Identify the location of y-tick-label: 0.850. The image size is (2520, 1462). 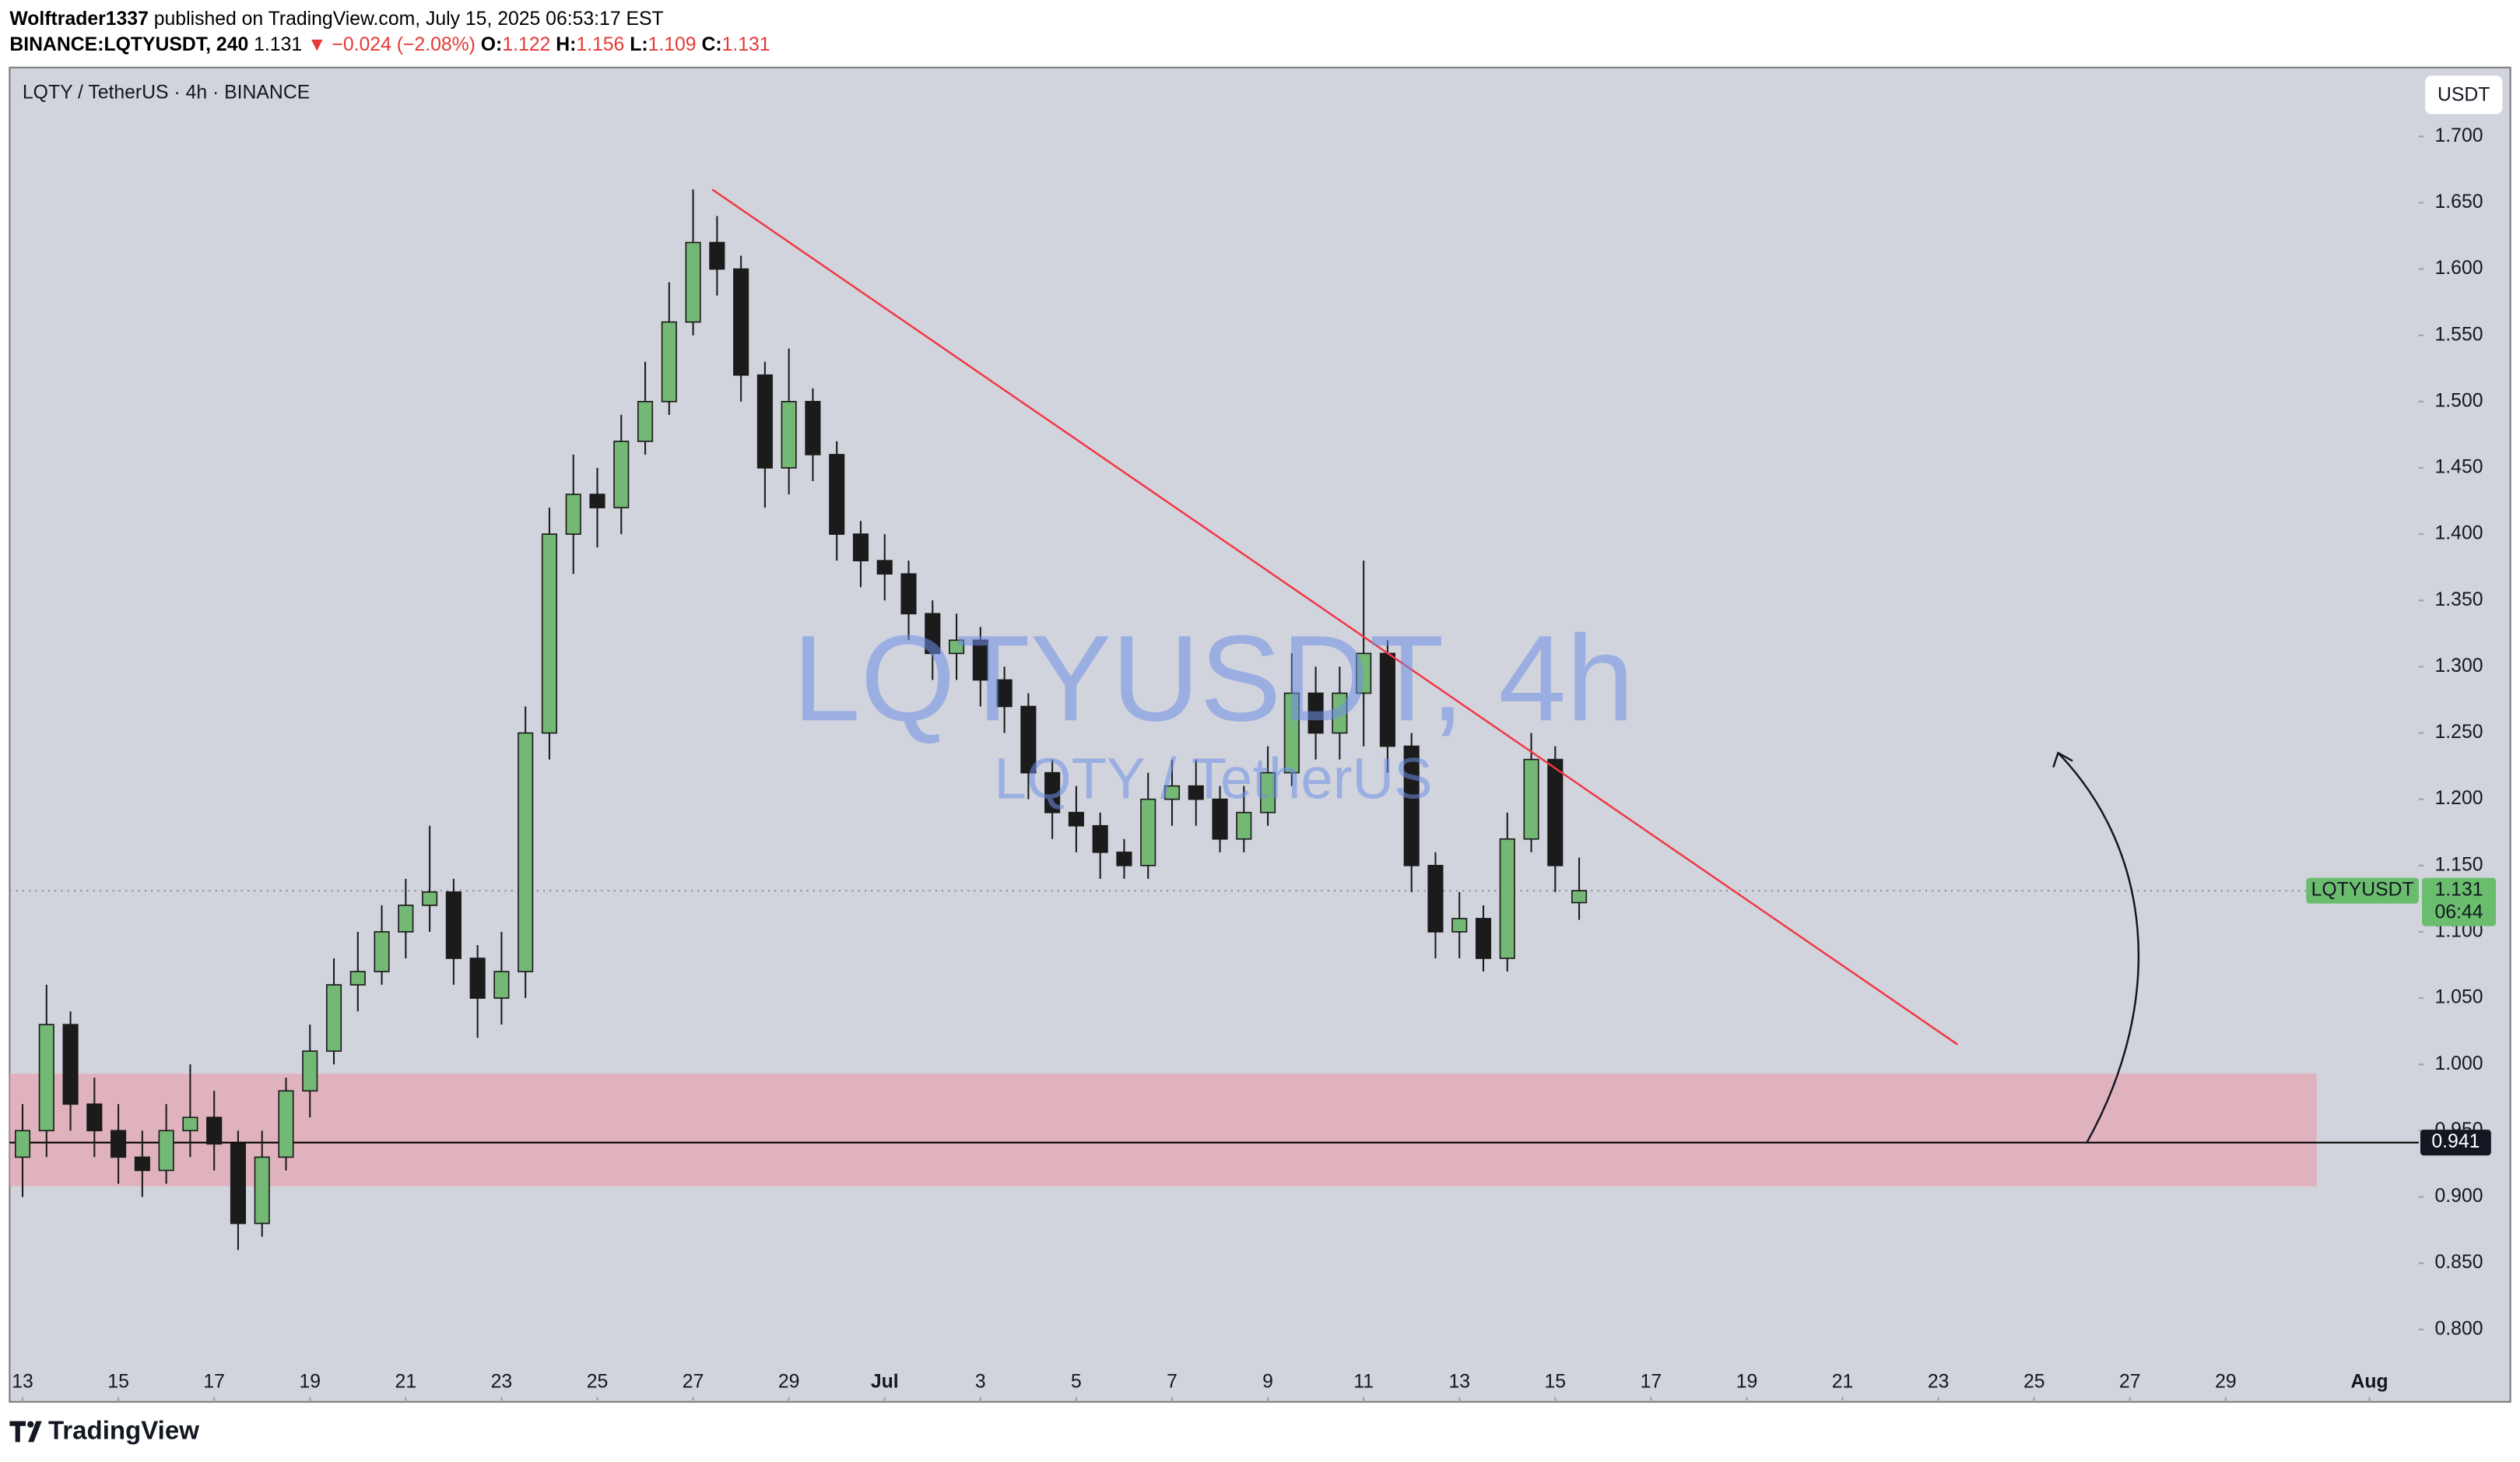
(2459, 1262).